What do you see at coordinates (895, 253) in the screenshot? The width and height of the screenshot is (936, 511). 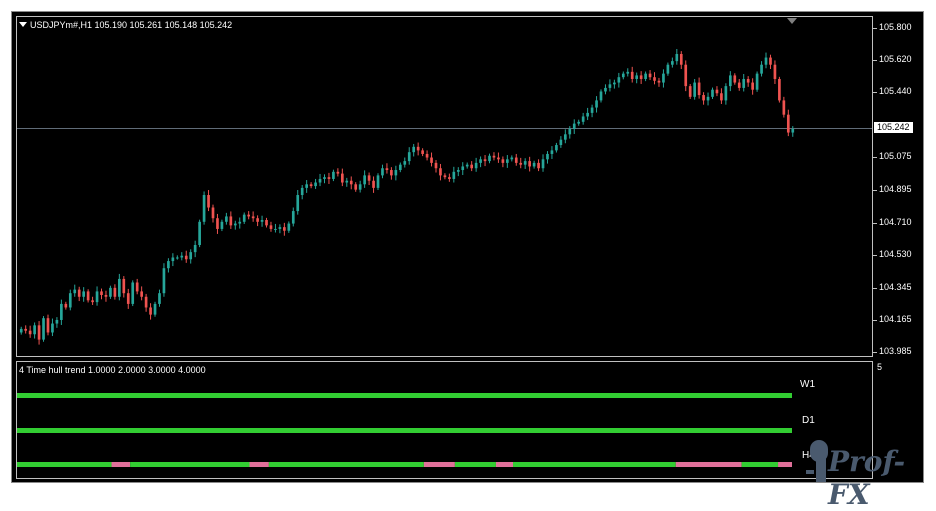 I see `price-axis-label: 104.530` at bounding box center [895, 253].